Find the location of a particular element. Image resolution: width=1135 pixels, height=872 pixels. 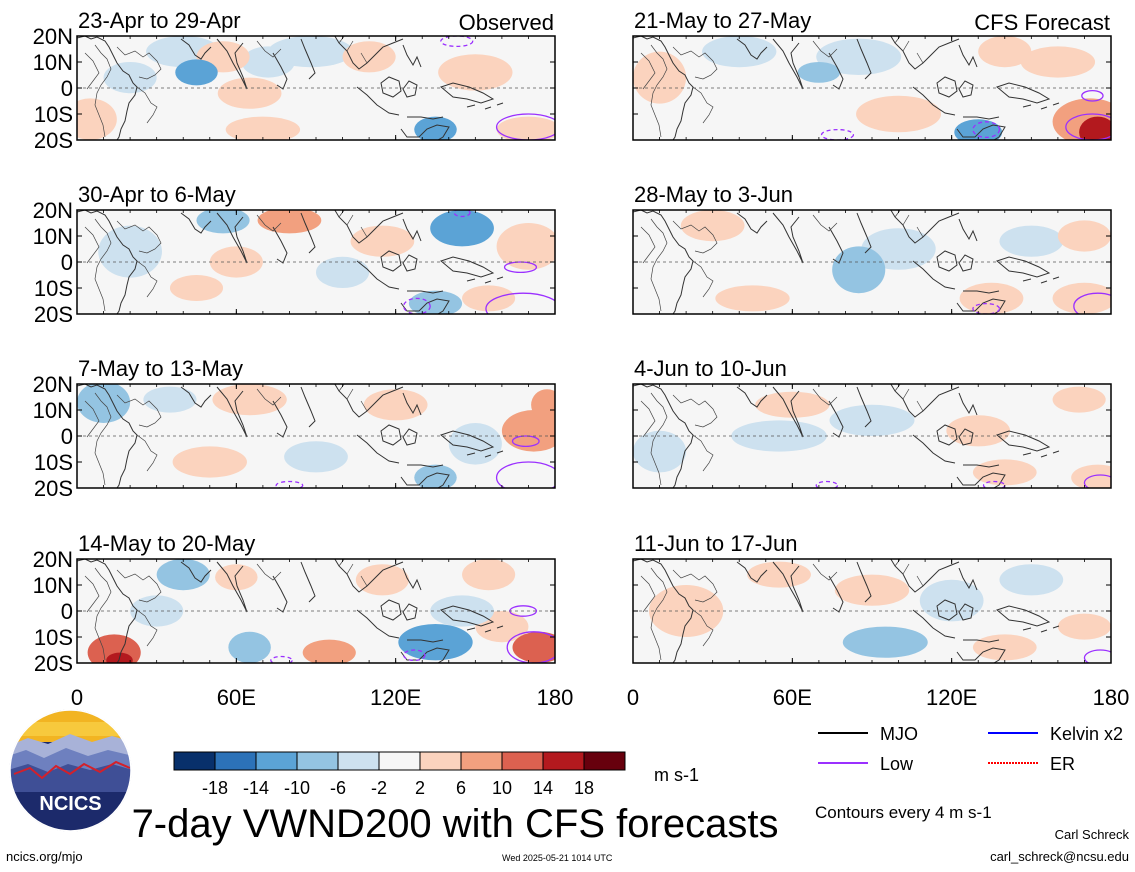

panel-date-label: 21-May to 27-May is located at coordinates (722, 20).